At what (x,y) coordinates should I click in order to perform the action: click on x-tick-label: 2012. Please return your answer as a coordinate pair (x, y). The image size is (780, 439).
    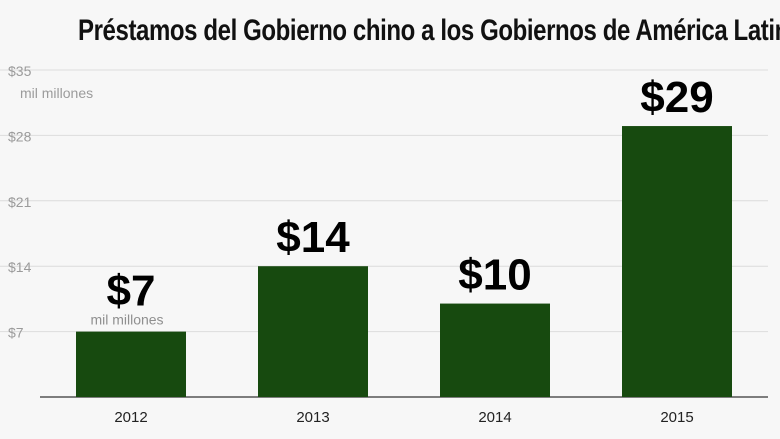
    Looking at the image, I should click on (130, 417).